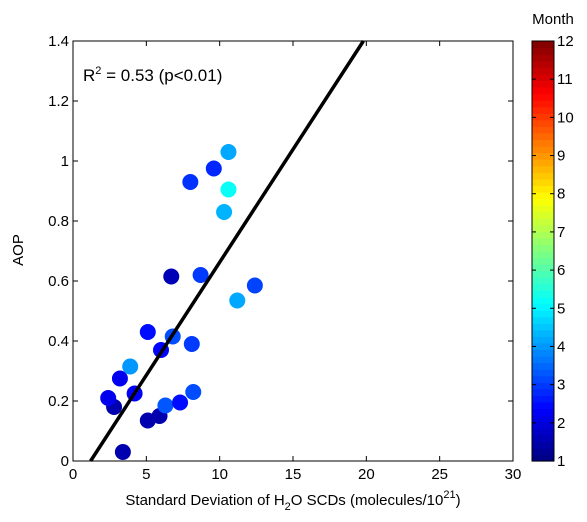 The width and height of the screenshot is (587, 522). What do you see at coordinates (366, 474) in the screenshot?
I see `x-tick-label: 20` at bounding box center [366, 474].